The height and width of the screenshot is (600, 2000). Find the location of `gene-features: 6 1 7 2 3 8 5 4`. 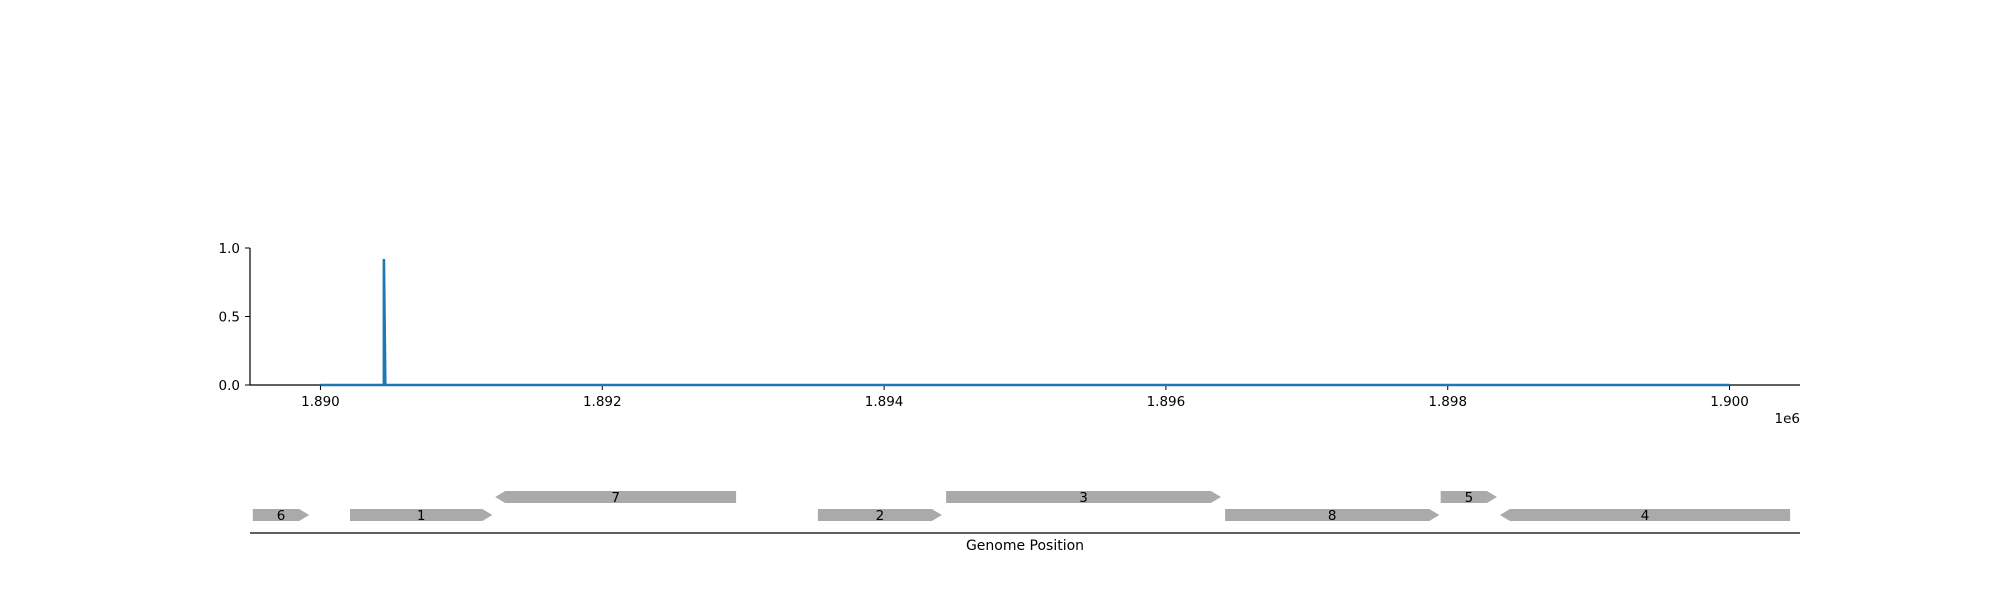

gene-features: 6 1 7 2 3 8 5 4 is located at coordinates (1021, 507).